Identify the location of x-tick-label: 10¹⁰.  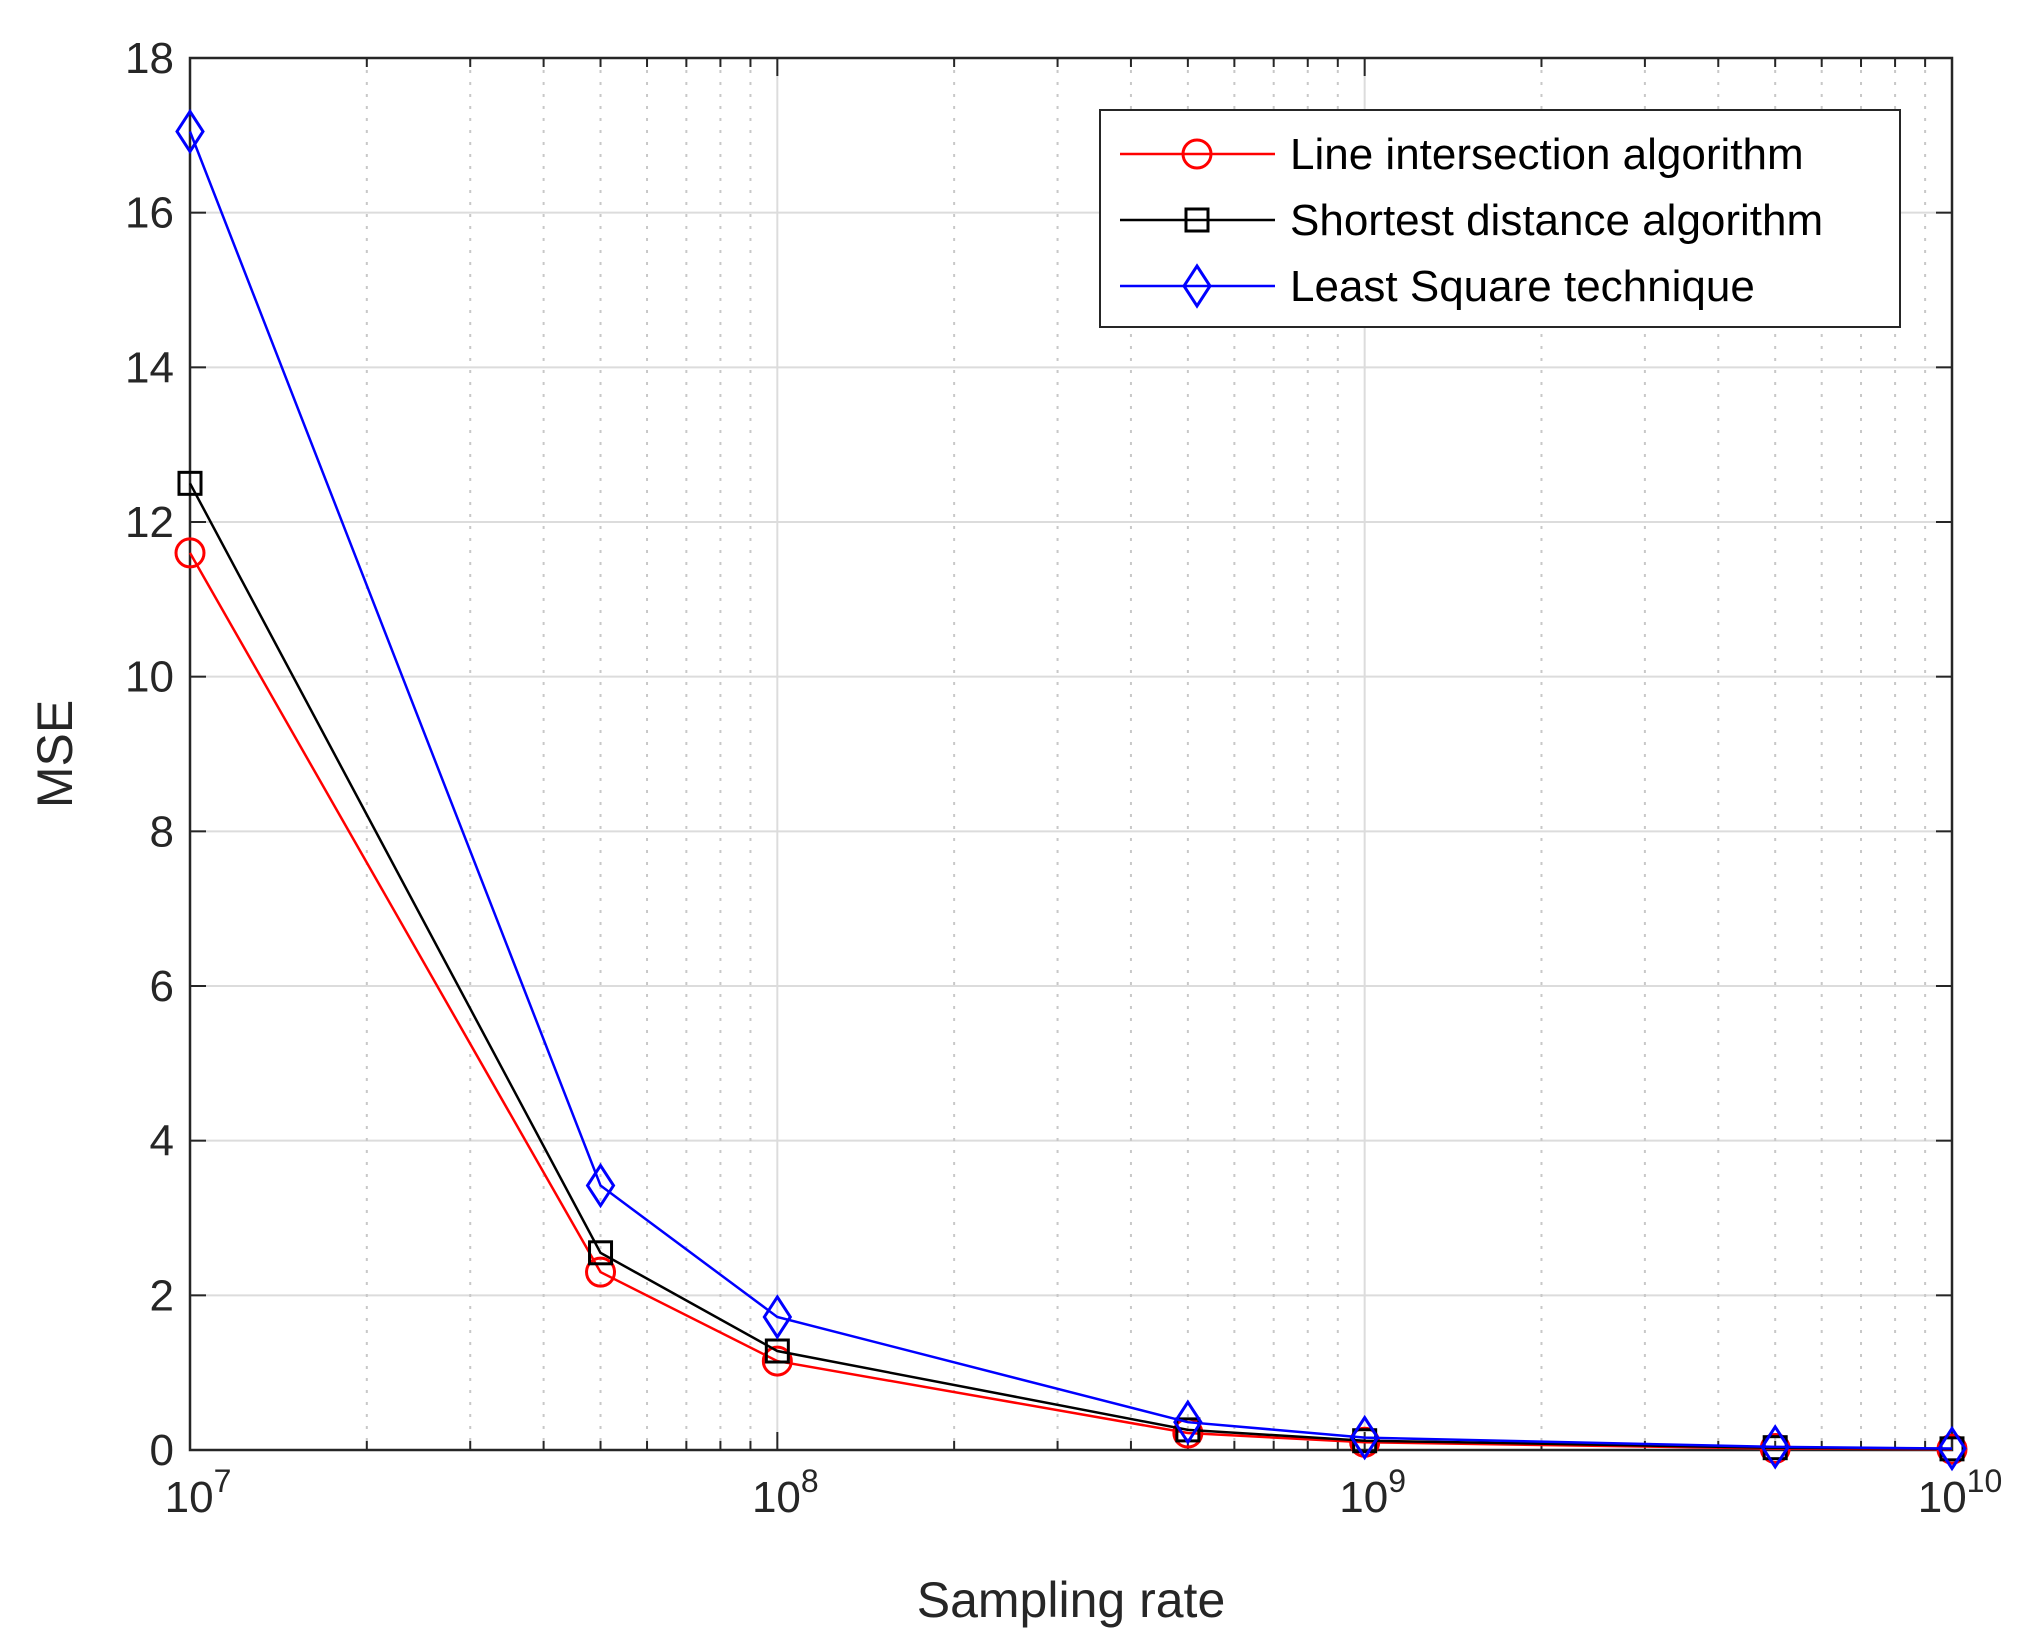
(1960, 1492).